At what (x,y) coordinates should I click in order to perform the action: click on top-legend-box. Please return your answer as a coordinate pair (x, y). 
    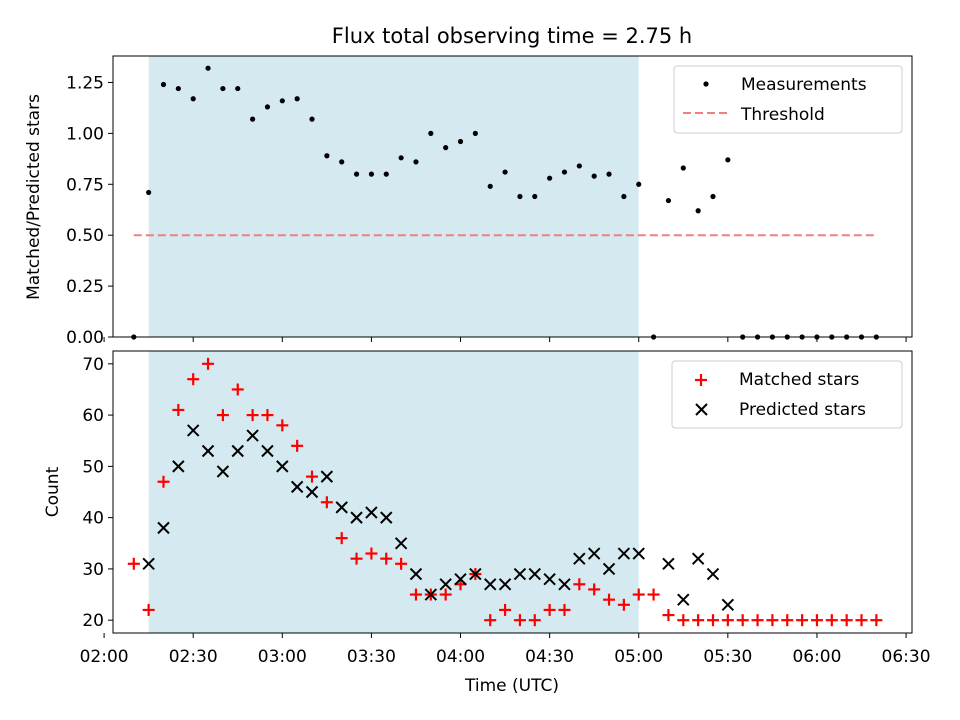
    Looking at the image, I should click on (788, 99).